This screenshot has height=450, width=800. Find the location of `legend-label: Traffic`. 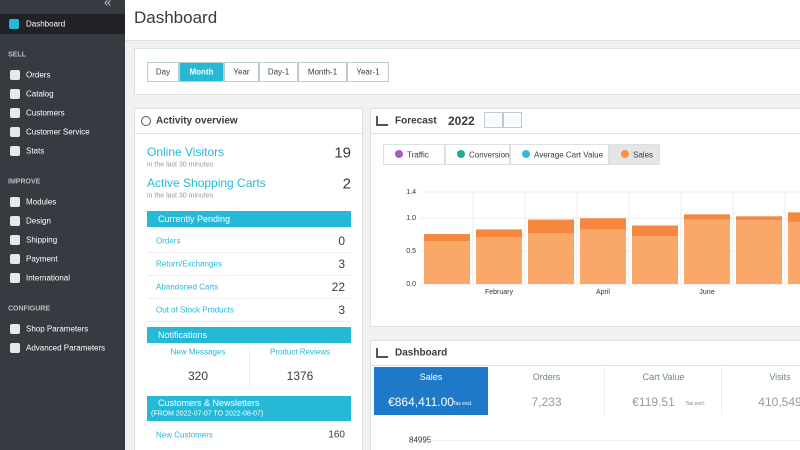

legend-label: Traffic is located at coordinates (418, 155).